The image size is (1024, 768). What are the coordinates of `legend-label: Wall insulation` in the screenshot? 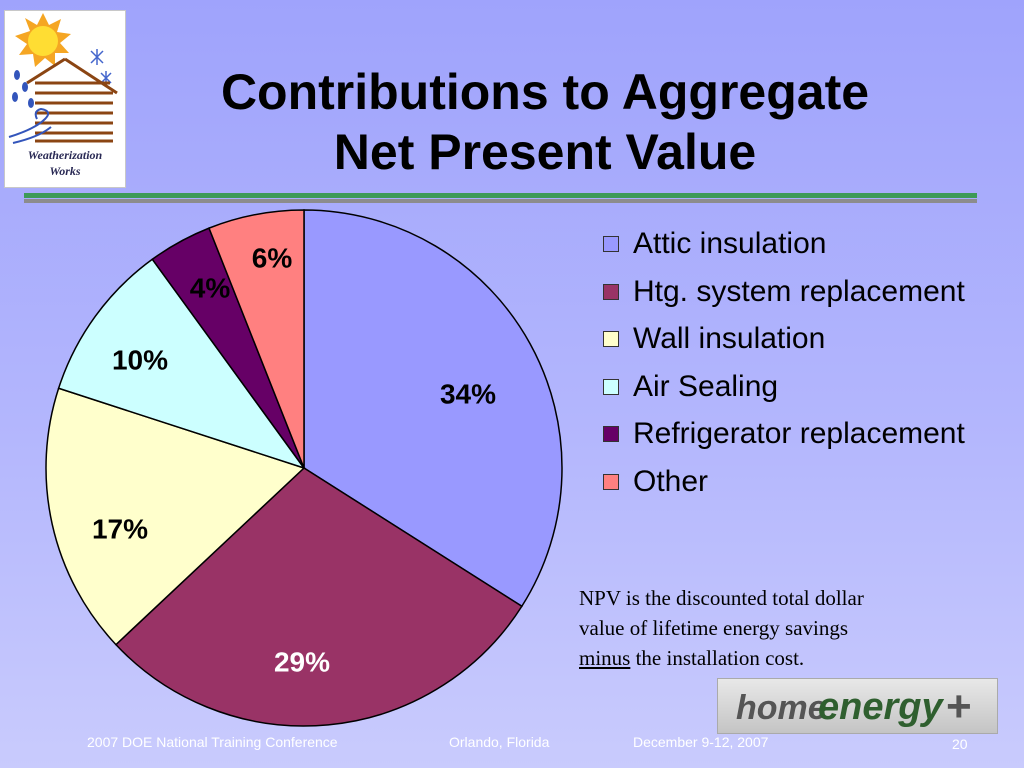 It's located at (729, 339).